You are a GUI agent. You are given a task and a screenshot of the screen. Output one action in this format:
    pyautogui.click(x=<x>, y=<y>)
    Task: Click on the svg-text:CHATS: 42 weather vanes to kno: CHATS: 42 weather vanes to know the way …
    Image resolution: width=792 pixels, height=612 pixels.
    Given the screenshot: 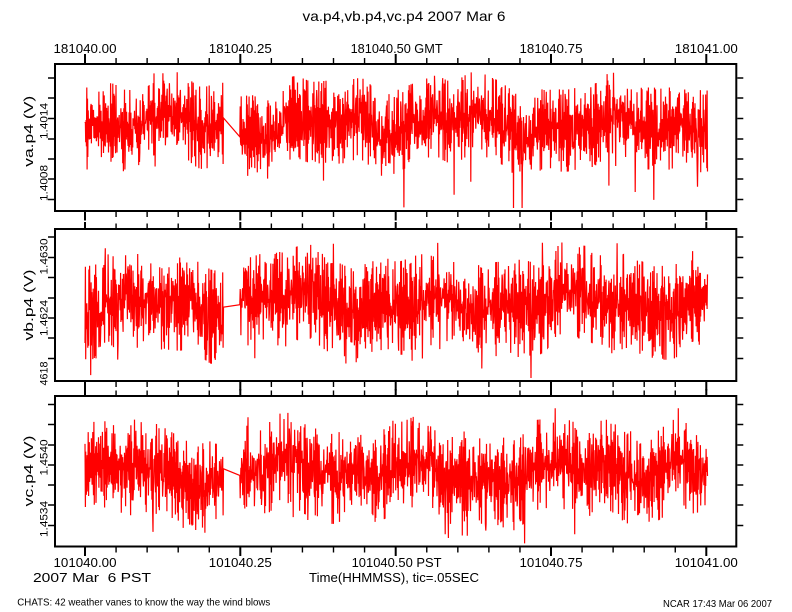 What is the action you would take?
    pyautogui.click(x=143, y=603)
    